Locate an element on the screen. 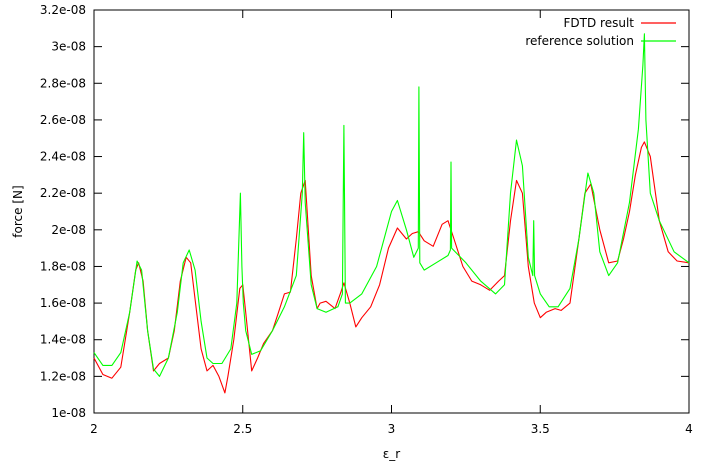 Image resolution: width=703 pixels, height=464 pixels. legend-label: reference solution is located at coordinates (579, 41).